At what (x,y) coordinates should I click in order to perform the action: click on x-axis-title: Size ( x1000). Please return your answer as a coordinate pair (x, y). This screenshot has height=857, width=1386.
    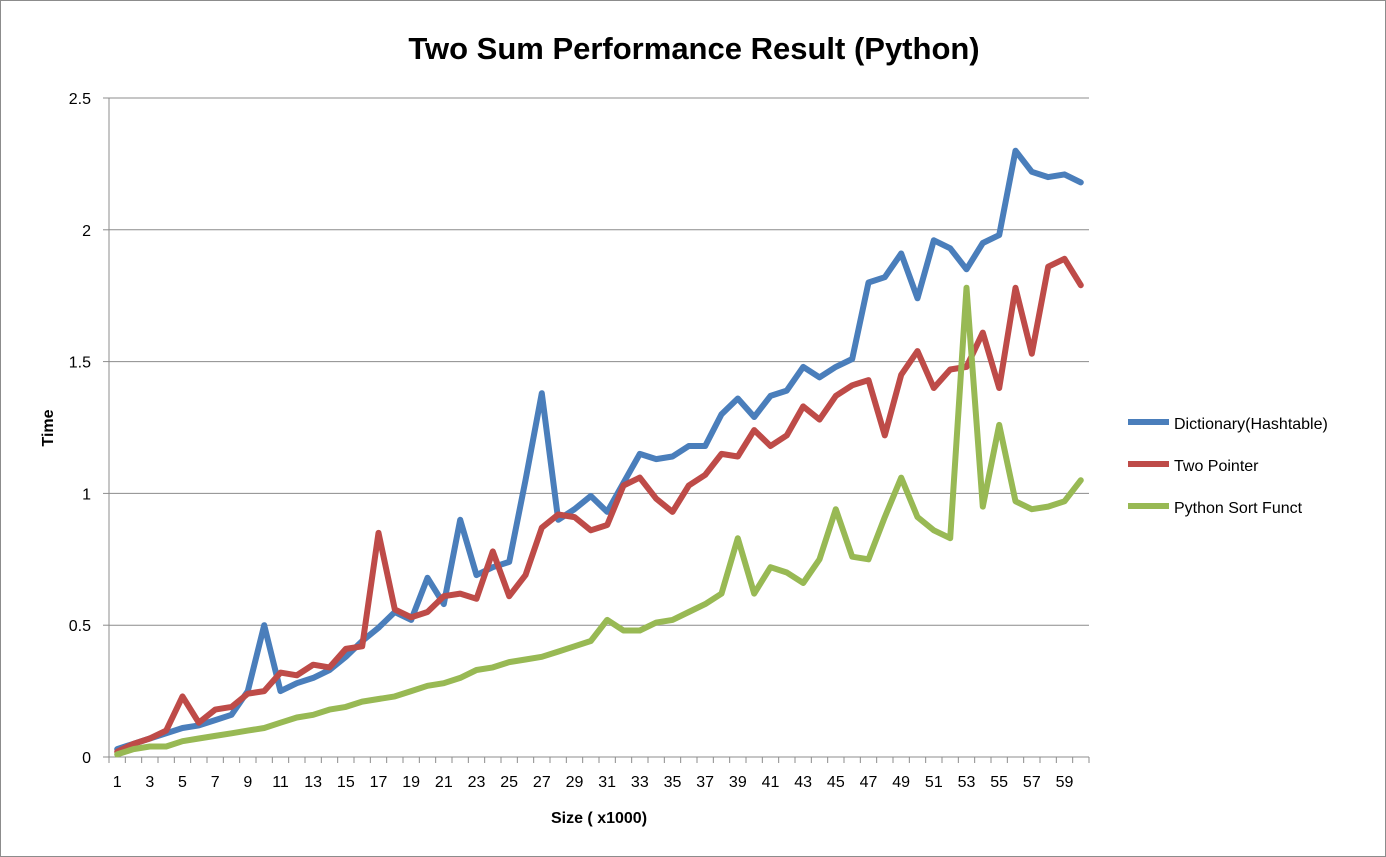
    Looking at the image, I should click on (599, 818).